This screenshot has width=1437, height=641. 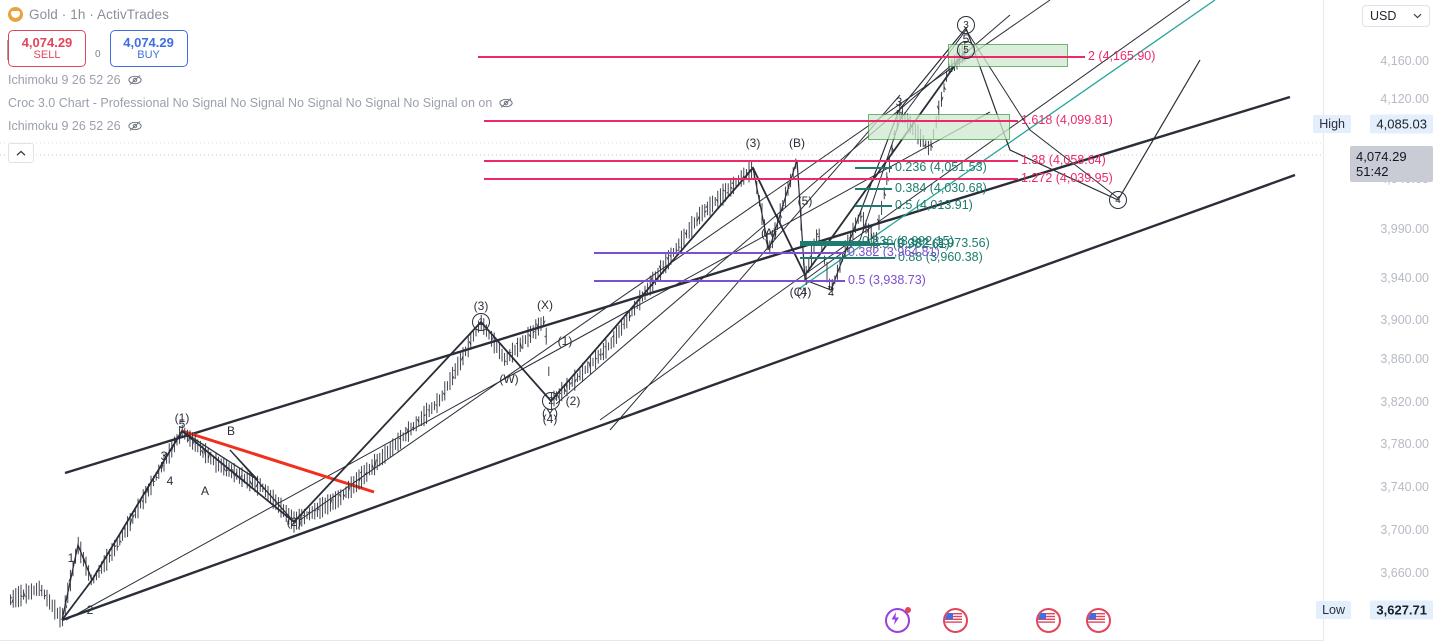 I want to click on circled-wave-label: 5, so click(x=966, y=50).